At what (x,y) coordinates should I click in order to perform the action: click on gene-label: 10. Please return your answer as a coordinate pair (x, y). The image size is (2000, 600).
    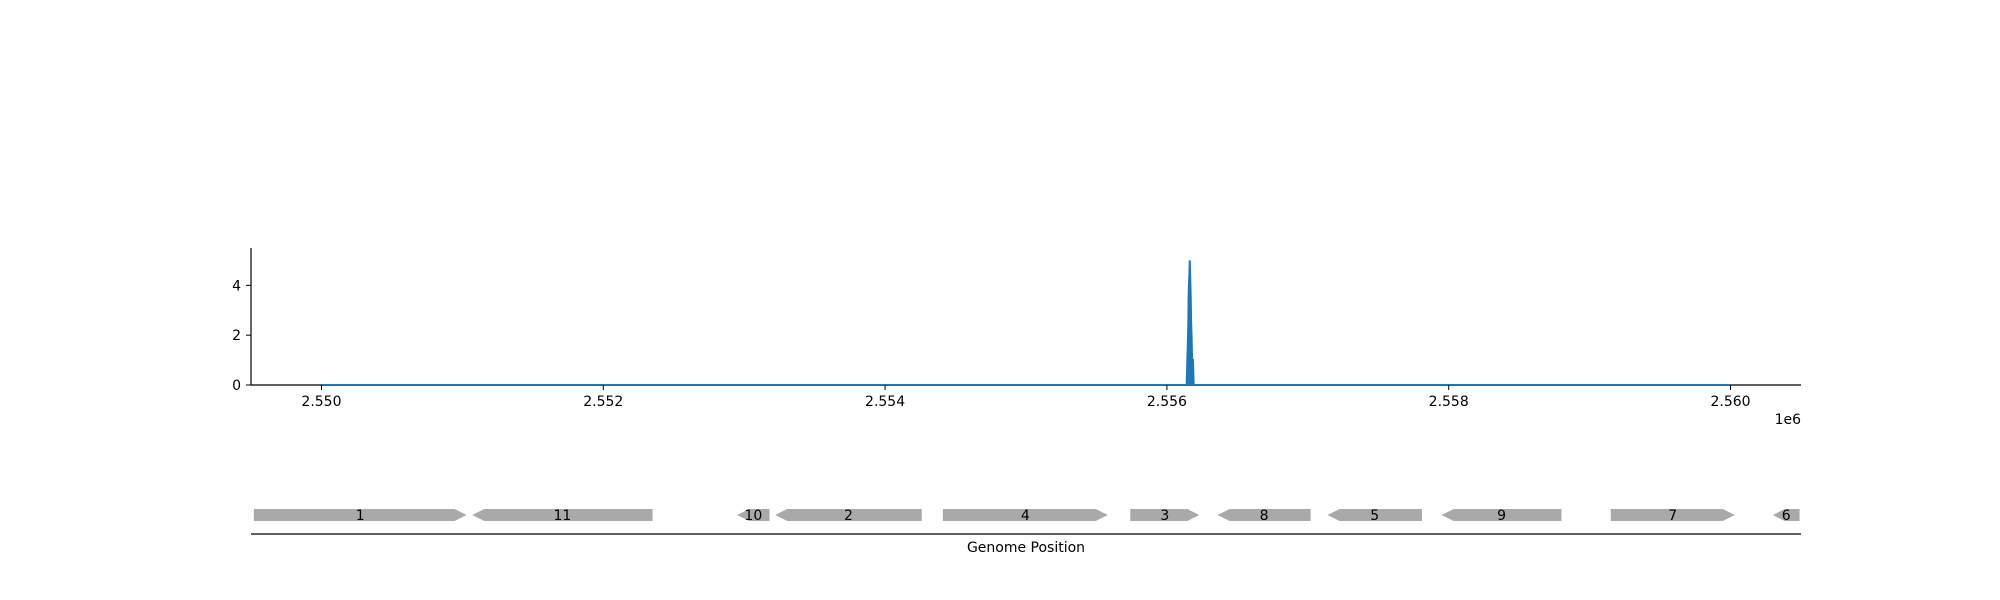
    Looking at the image, I should click on (753, 516).